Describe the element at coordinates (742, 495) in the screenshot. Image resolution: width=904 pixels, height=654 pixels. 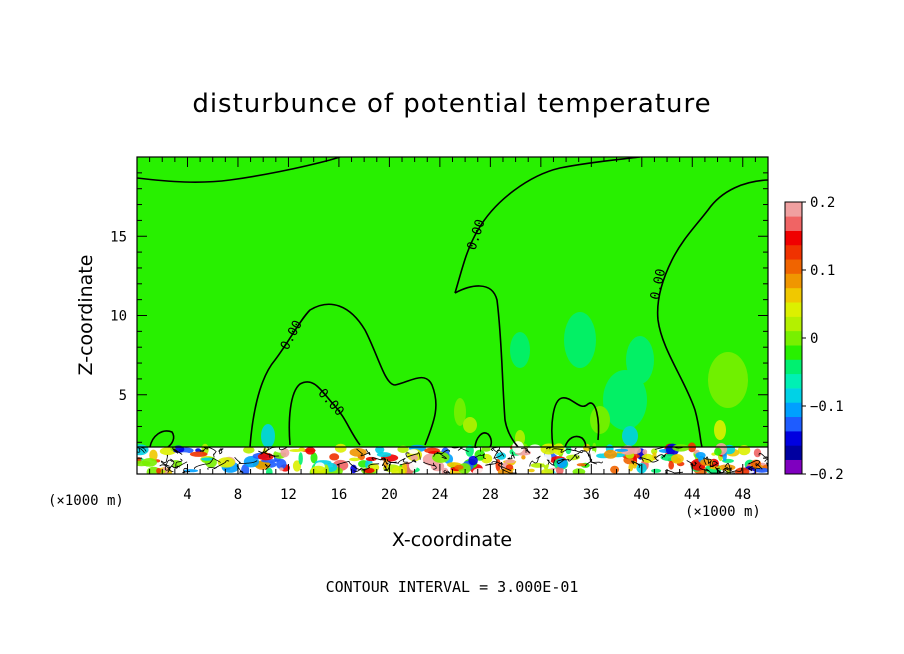
I see `x-tick-label: 48` at that location.